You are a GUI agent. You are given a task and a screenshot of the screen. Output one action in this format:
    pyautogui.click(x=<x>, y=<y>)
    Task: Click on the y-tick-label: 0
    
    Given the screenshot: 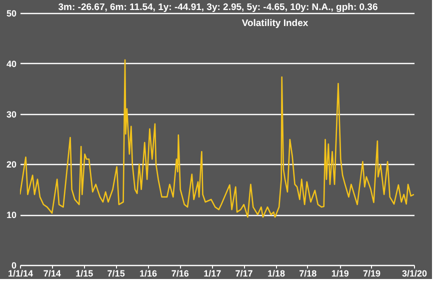 What is the action you would take?
    pyautogui.click(x=13, y=265)
    